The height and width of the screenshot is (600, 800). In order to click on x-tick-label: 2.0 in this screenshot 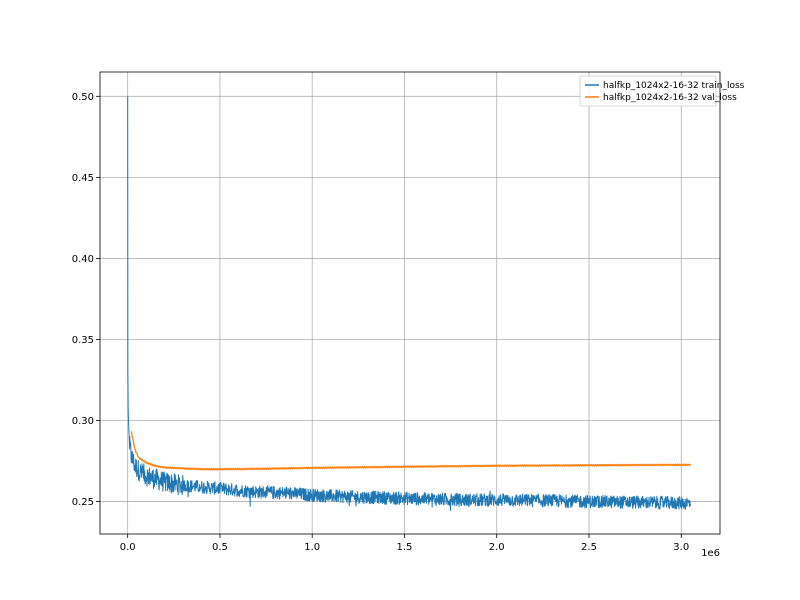, I will do `click(497, 547)`.